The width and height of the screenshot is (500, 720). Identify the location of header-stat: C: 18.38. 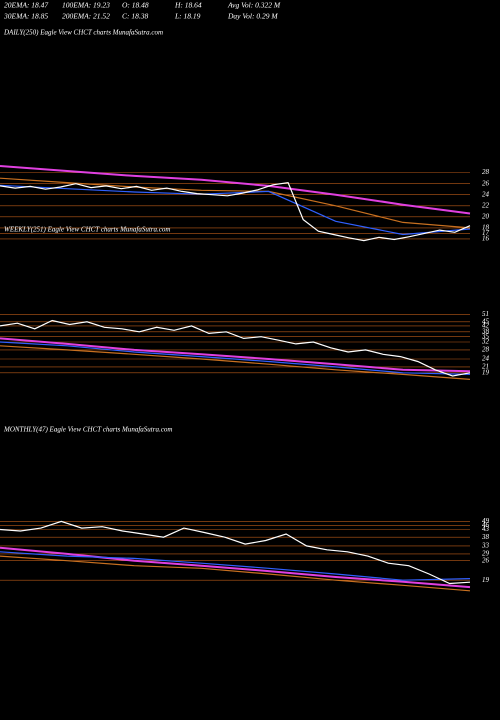
(135, 16).